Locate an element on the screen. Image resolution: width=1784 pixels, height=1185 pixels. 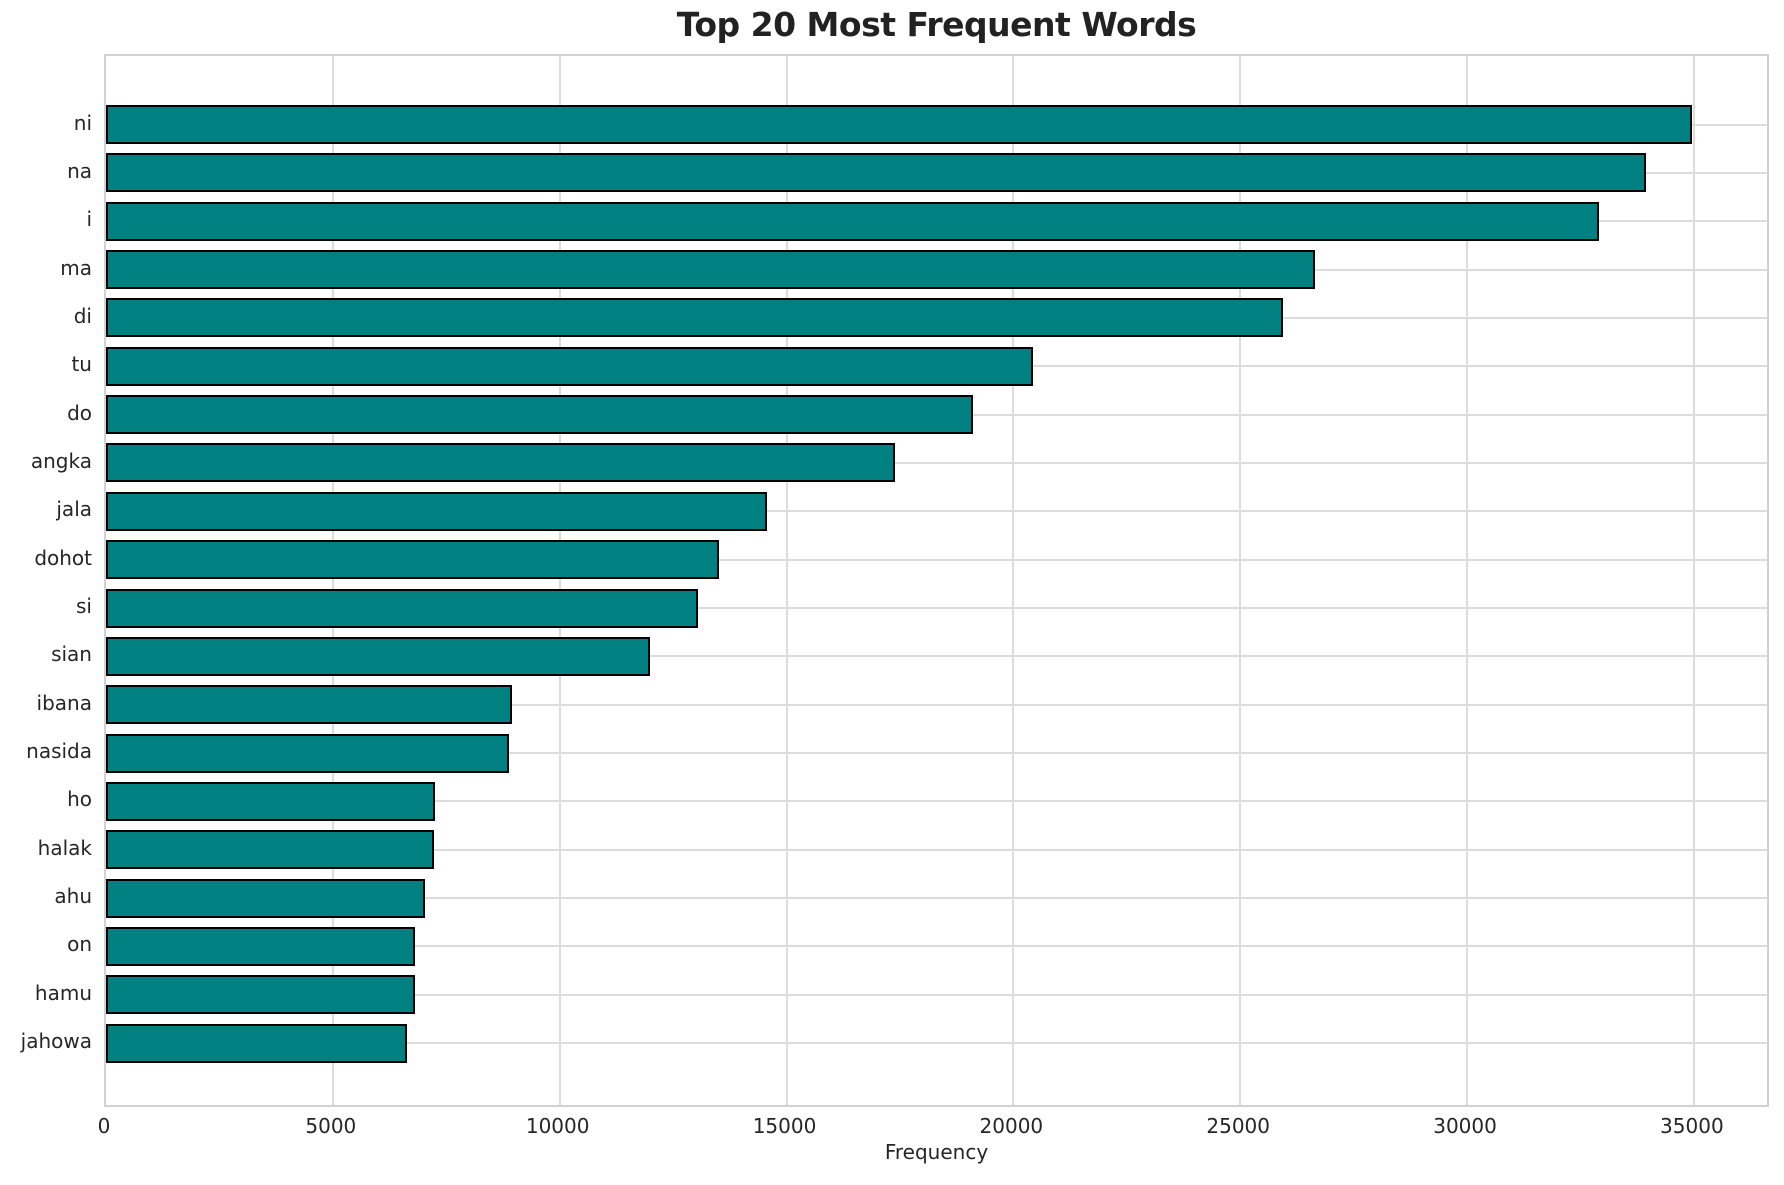
y-tick-label: na is located at coordinates (79, 170).